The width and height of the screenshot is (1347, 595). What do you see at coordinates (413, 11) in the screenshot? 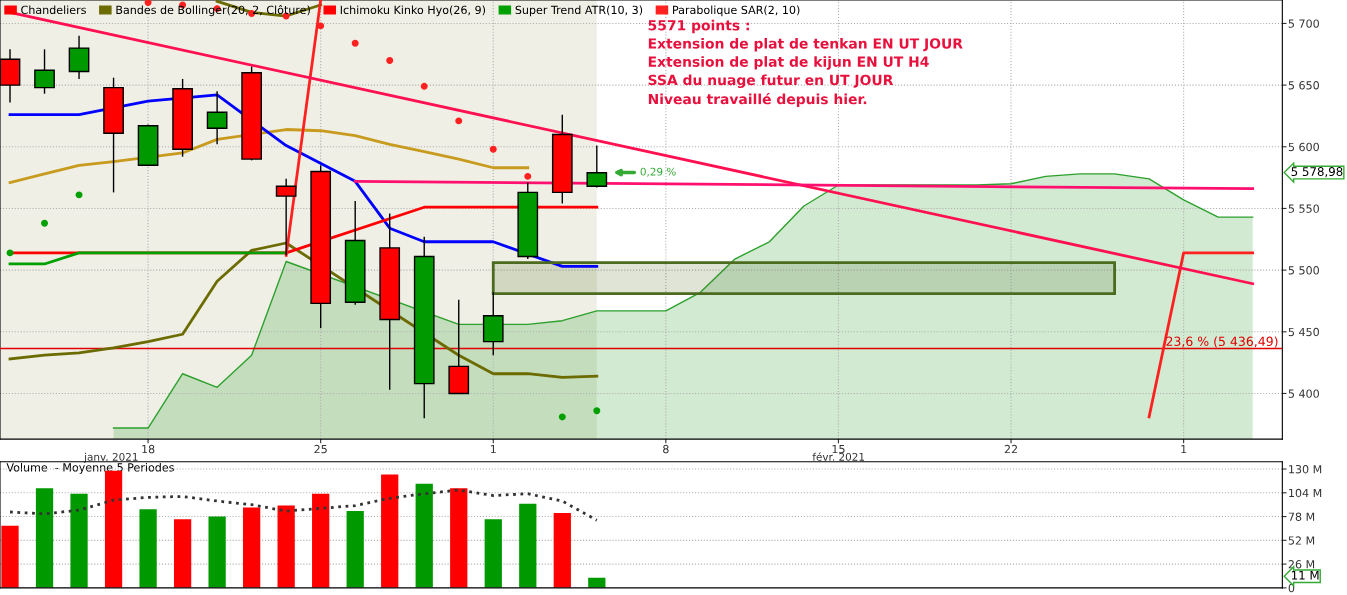
I see `legend-label: Ichimoku Kinko Hyo(26, 9)` at bounding box center [413, 11].